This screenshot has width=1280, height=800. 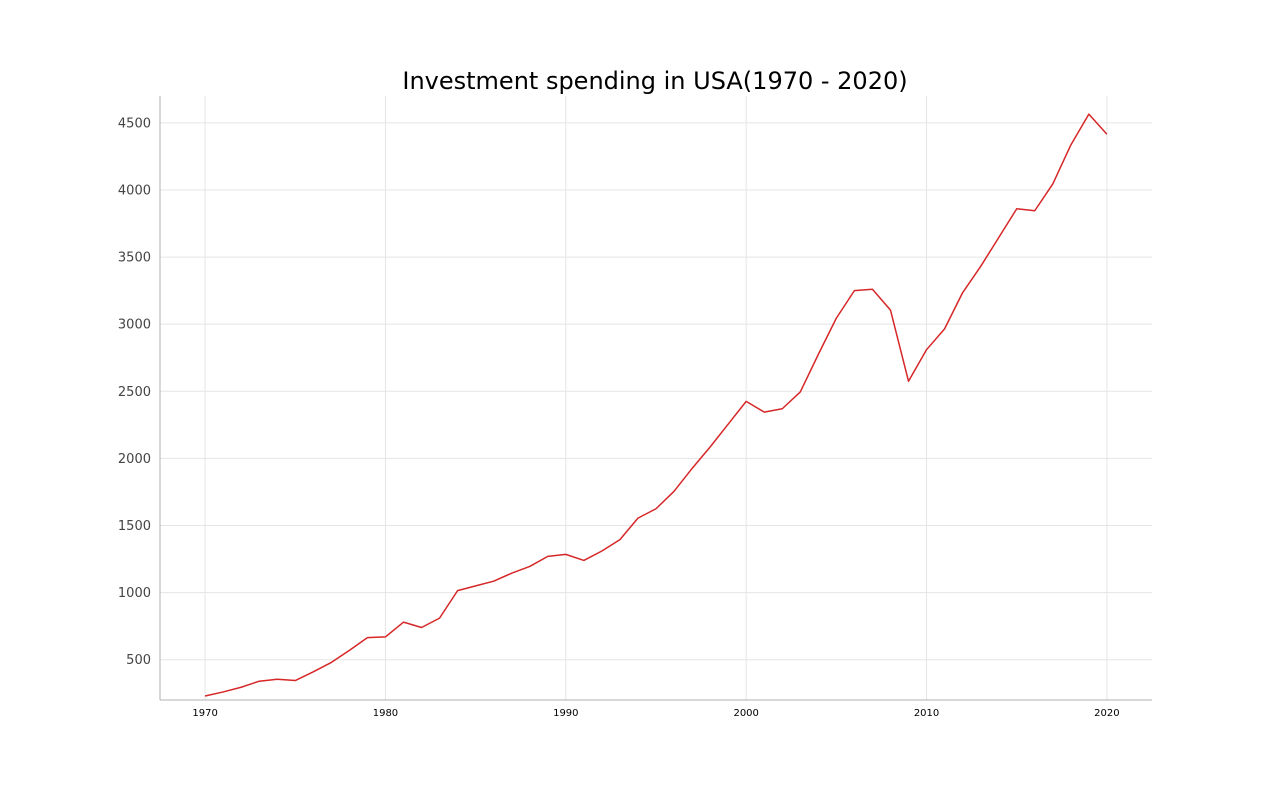 What do you see at coordinates (134, 593) in the screenshot?
I see `y-tick-label: 1000` at bounding box center [134, 593].